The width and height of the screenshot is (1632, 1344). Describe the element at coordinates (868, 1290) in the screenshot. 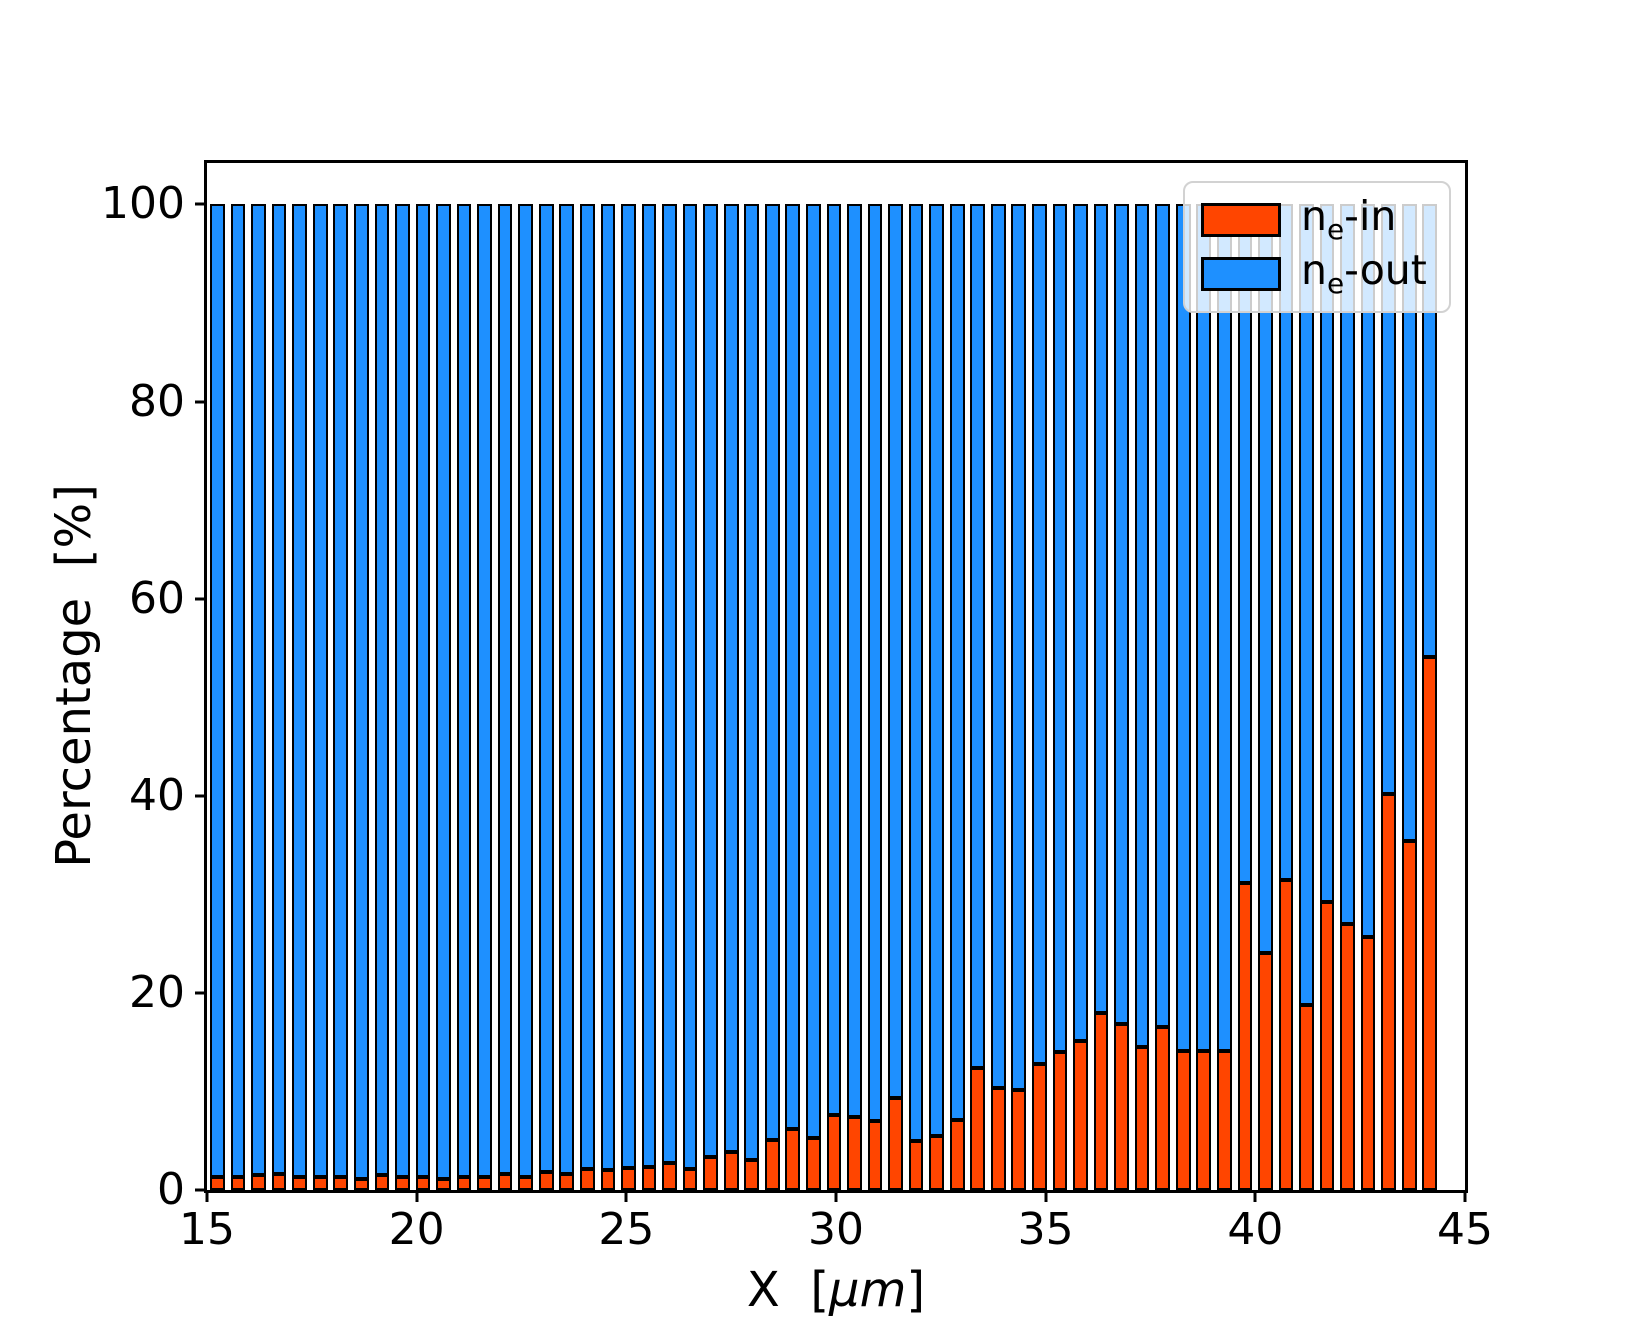

I see `x-axis-unit: μm` at that location.